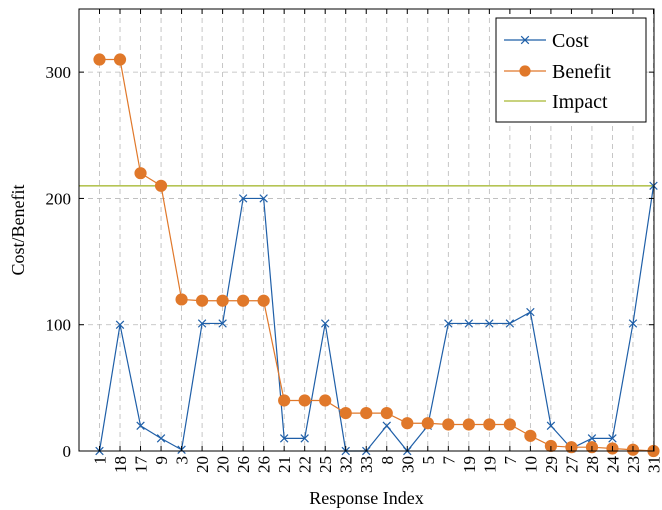 This screenshot has height=510, width=662. Describe the element at coordinates (570, 41) in the screenshot. I see `legend-cost-label: Cost` at that location.